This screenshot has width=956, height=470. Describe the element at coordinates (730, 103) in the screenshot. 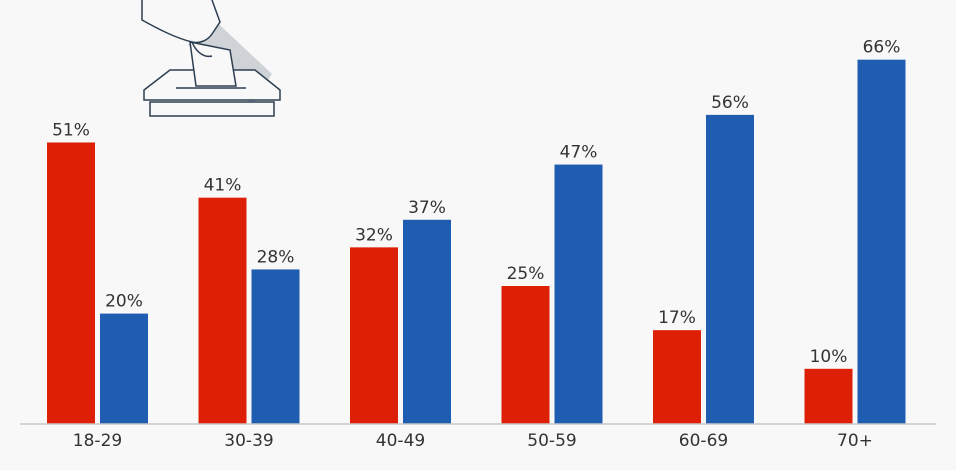

I see `value-label: 56%` at that location.